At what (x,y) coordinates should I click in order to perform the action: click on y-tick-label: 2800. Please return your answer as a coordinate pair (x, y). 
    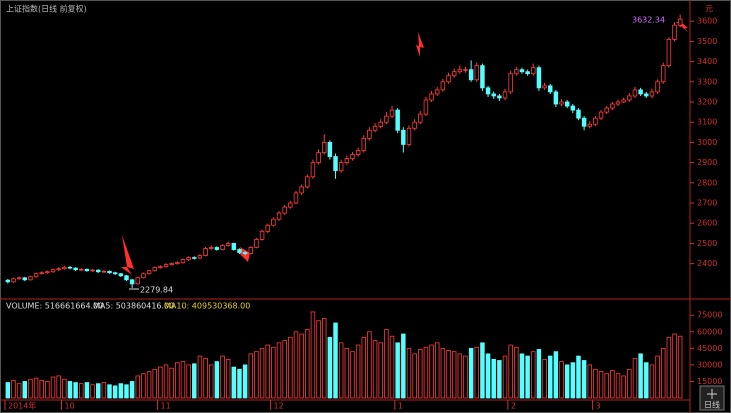
    Looking at the image, I should click on (707, 182).